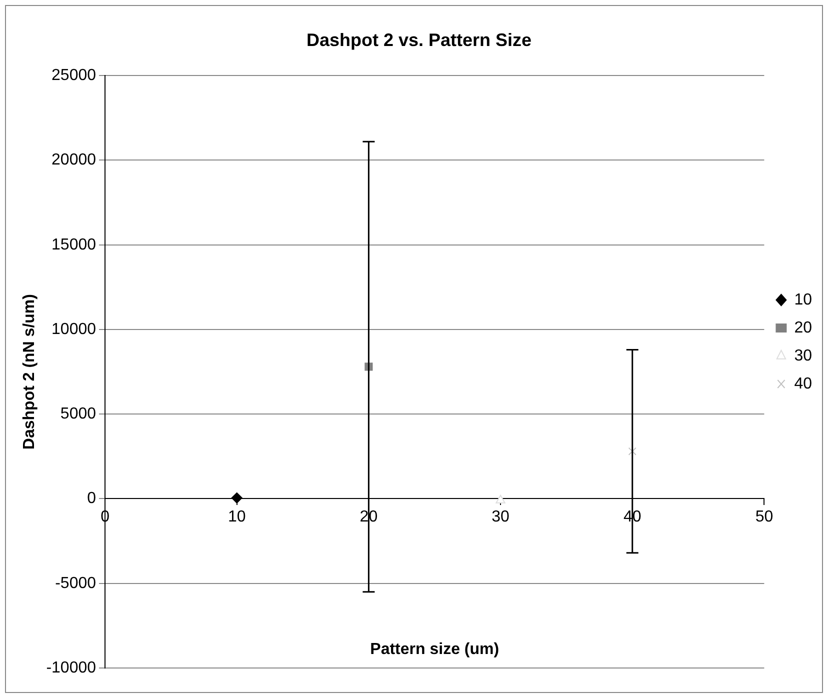 The image size is (830, 700). What do you see at coordinates (237, 517) in the screenshot?
I see `x-tick-label: 10` at bounding box center [237, 517].